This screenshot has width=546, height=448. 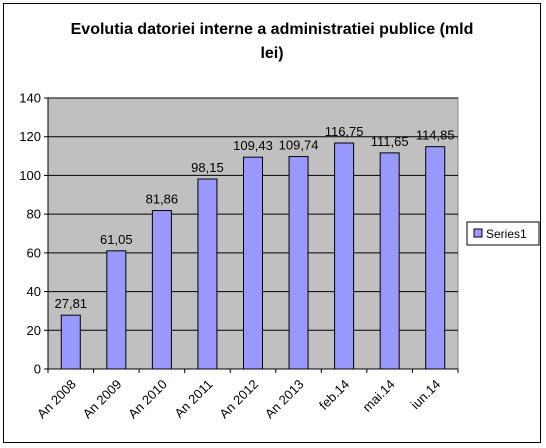 What do you see at coordinates (116, 239) in the screenshot?
I see `data-label: 61,05` at bounding box center [116, 239].